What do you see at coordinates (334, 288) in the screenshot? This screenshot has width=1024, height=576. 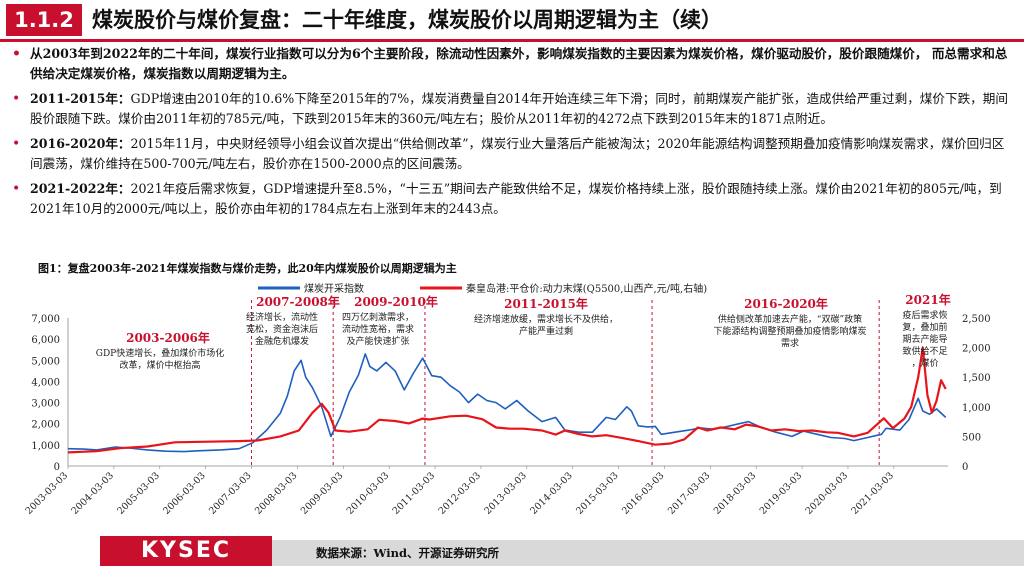 I see `legend-label-coal-index: 煤炭开采指数` at bounding box center [334, 288].